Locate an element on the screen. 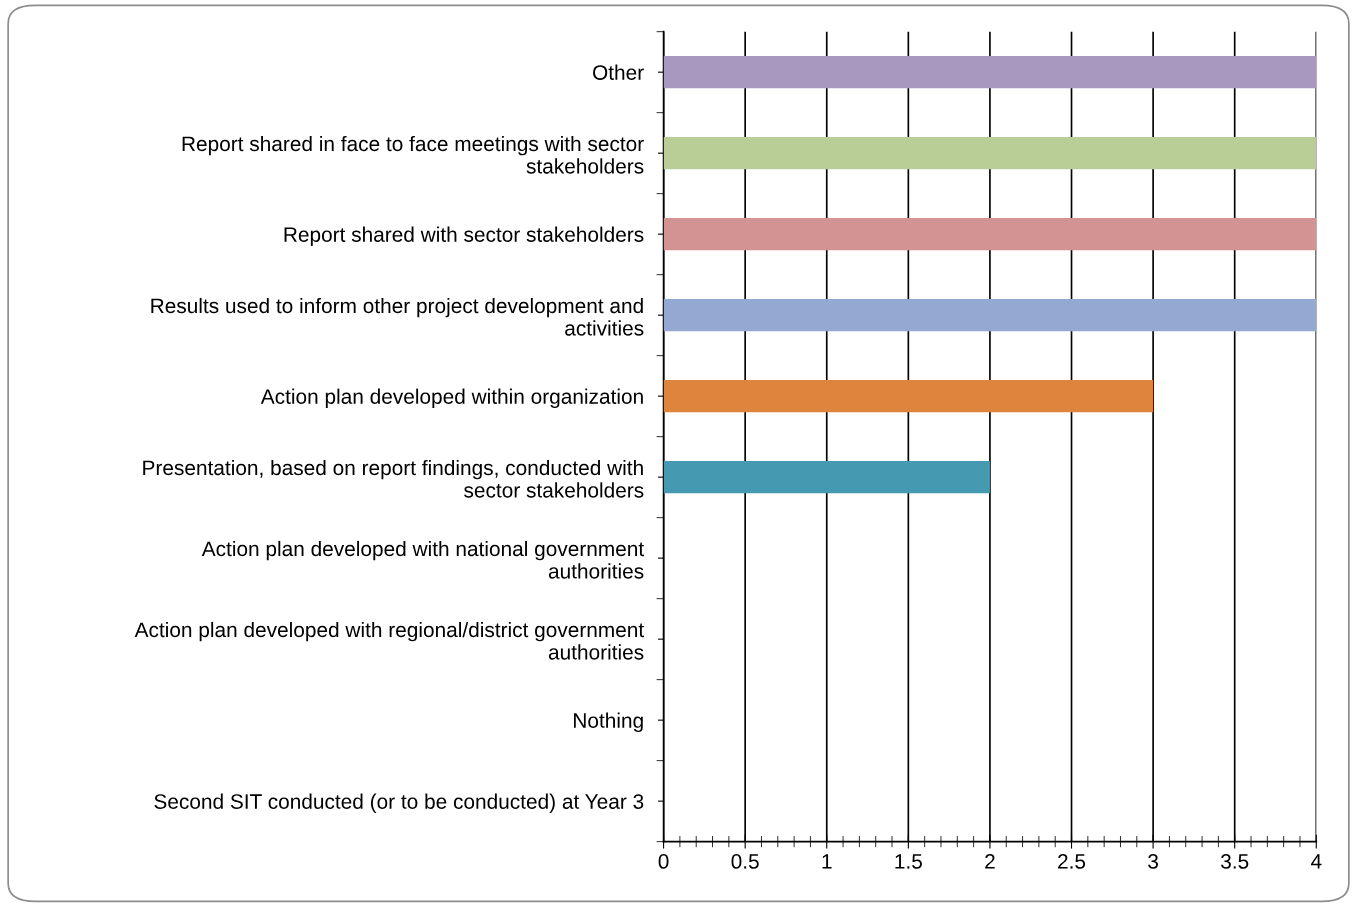 The width and height of the screenshot is (1357, 905). y-tick-label: Action plan developed within organization is located at coordinates (451, 398).